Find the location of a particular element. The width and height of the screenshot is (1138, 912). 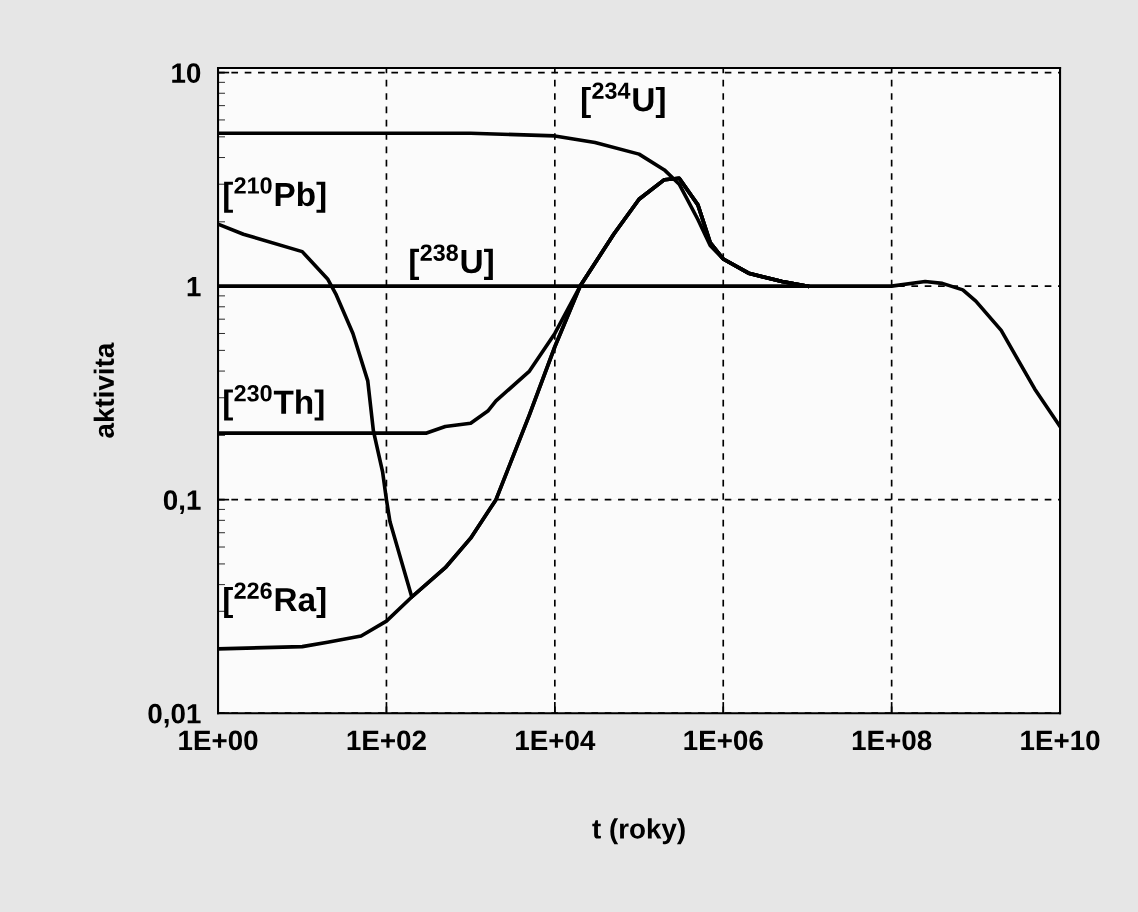

x-tick-label: 1E+08 is located at coordinates (892, 740).